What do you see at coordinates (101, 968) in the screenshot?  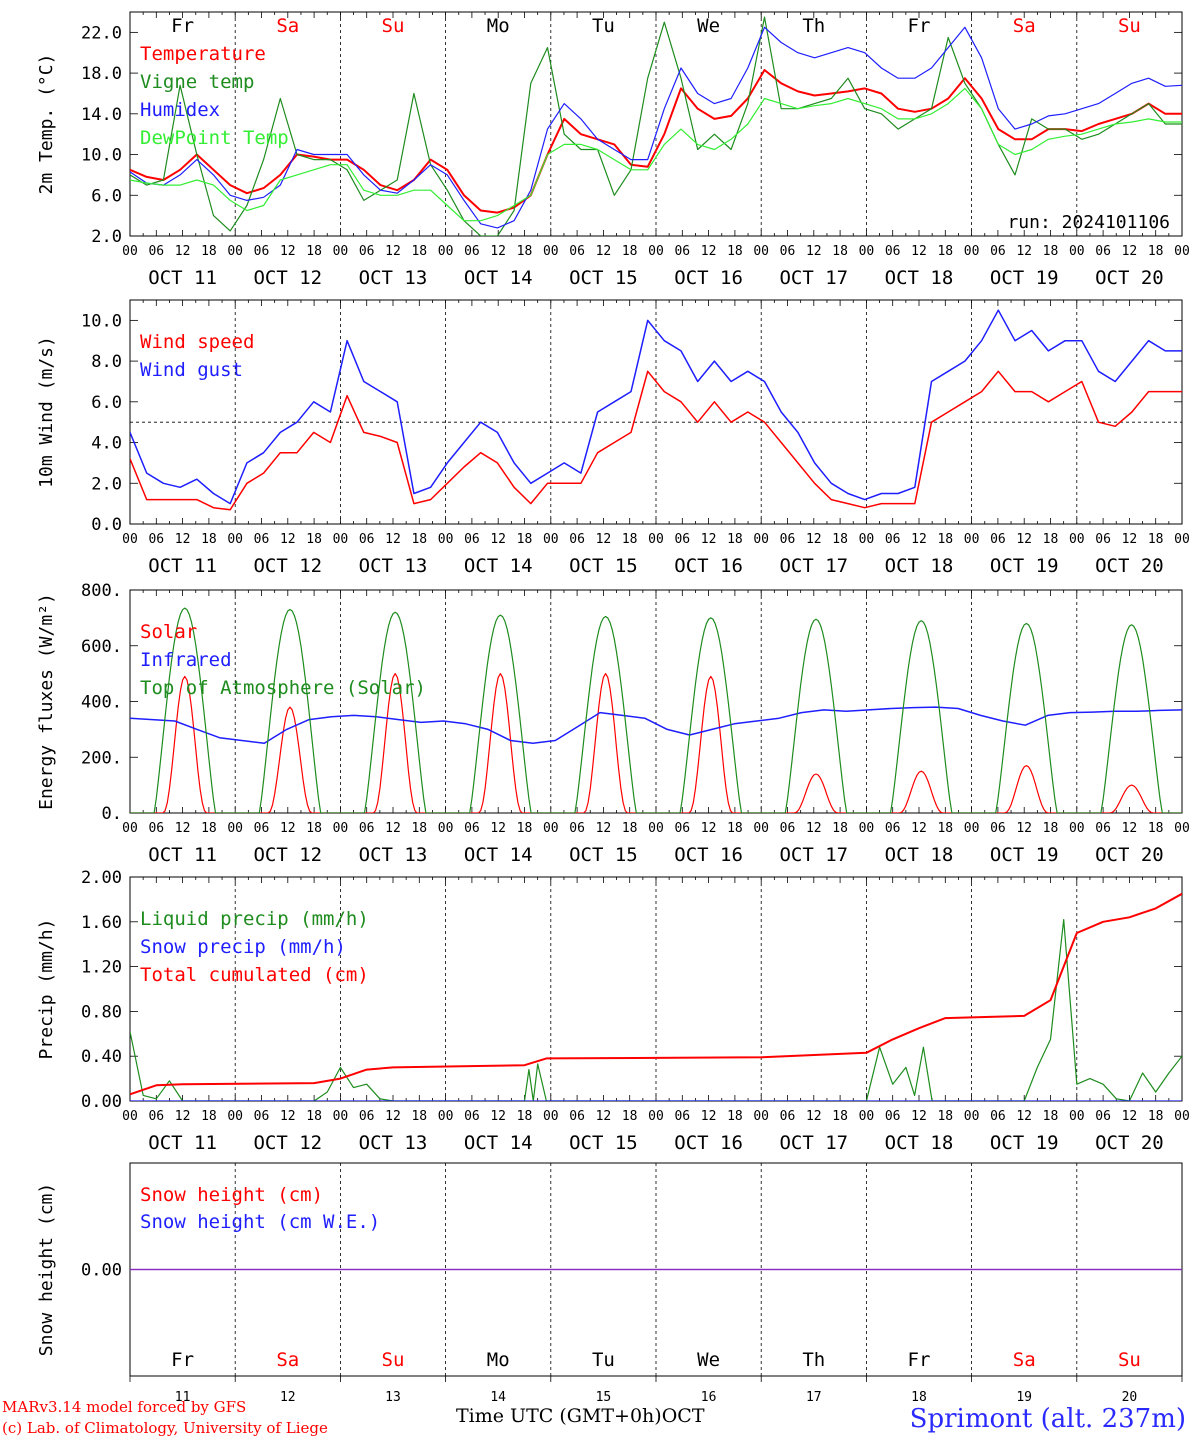 I see `y-tick-label: 1.20` at bounding box center [101, 968].